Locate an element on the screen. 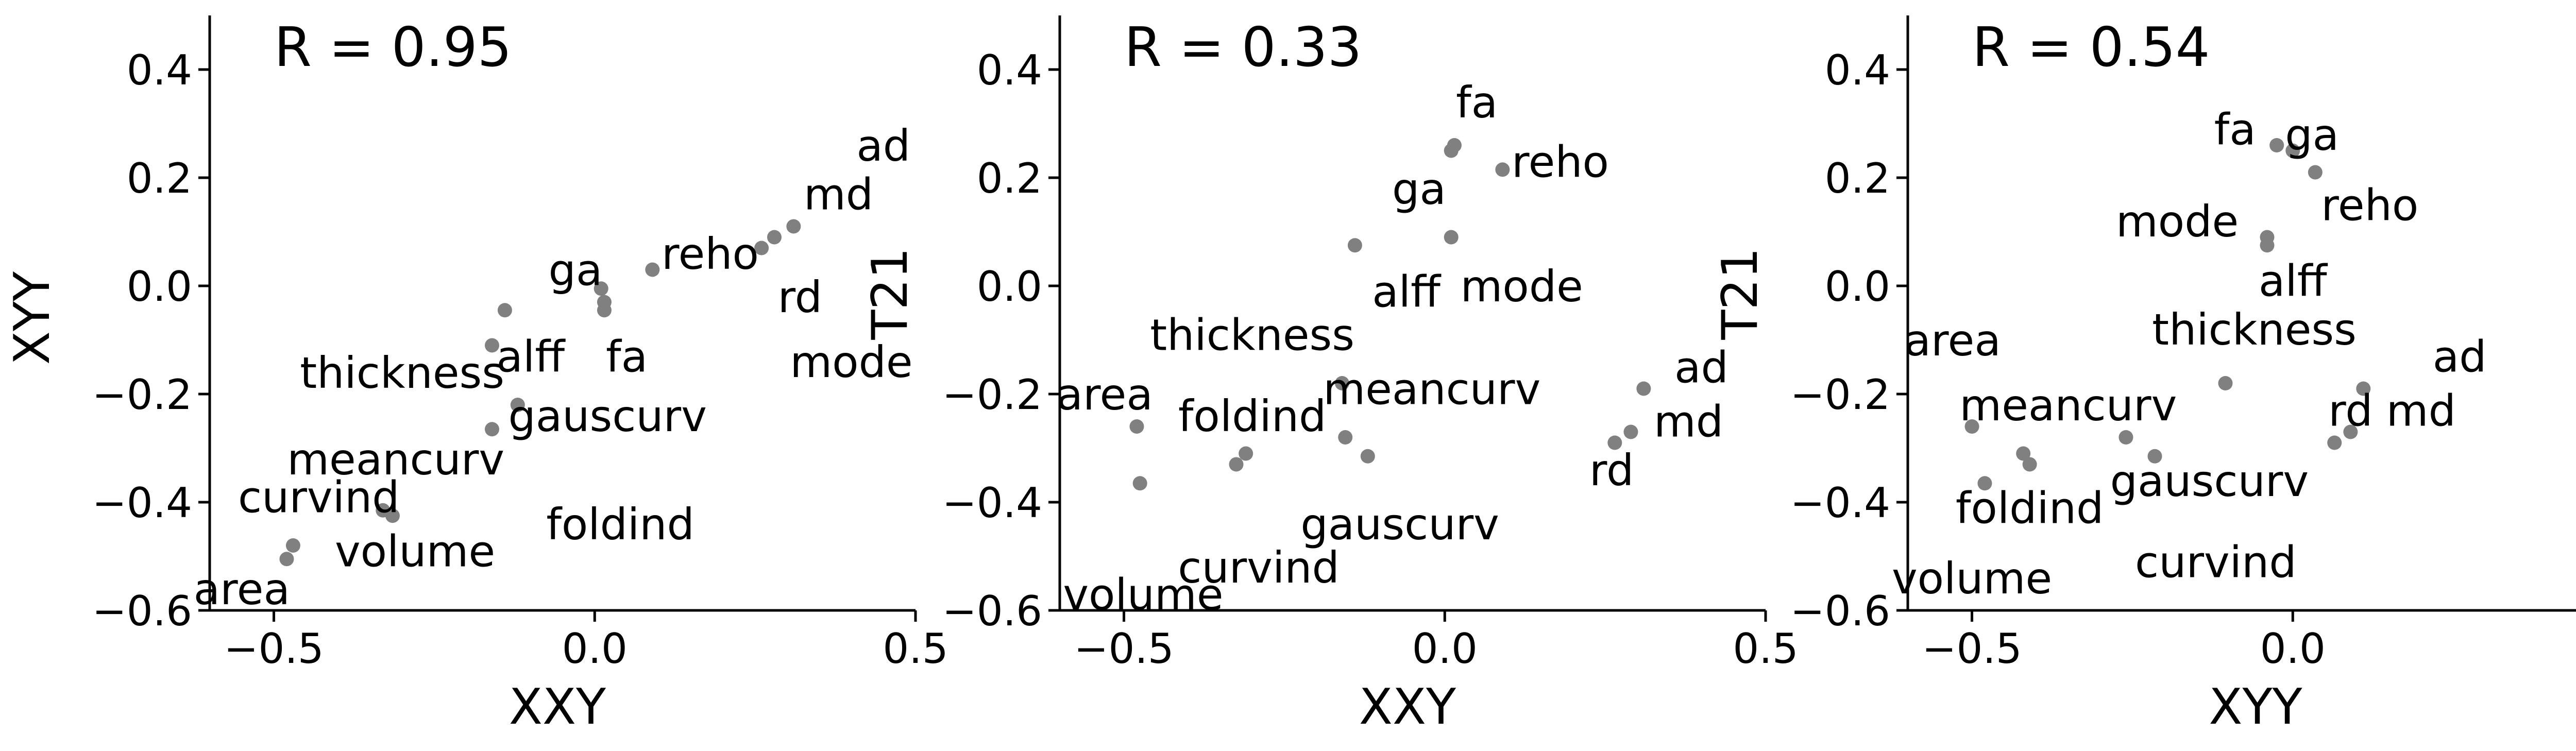  x-tick-label: 0.0 is located at coordinates (595, 649).